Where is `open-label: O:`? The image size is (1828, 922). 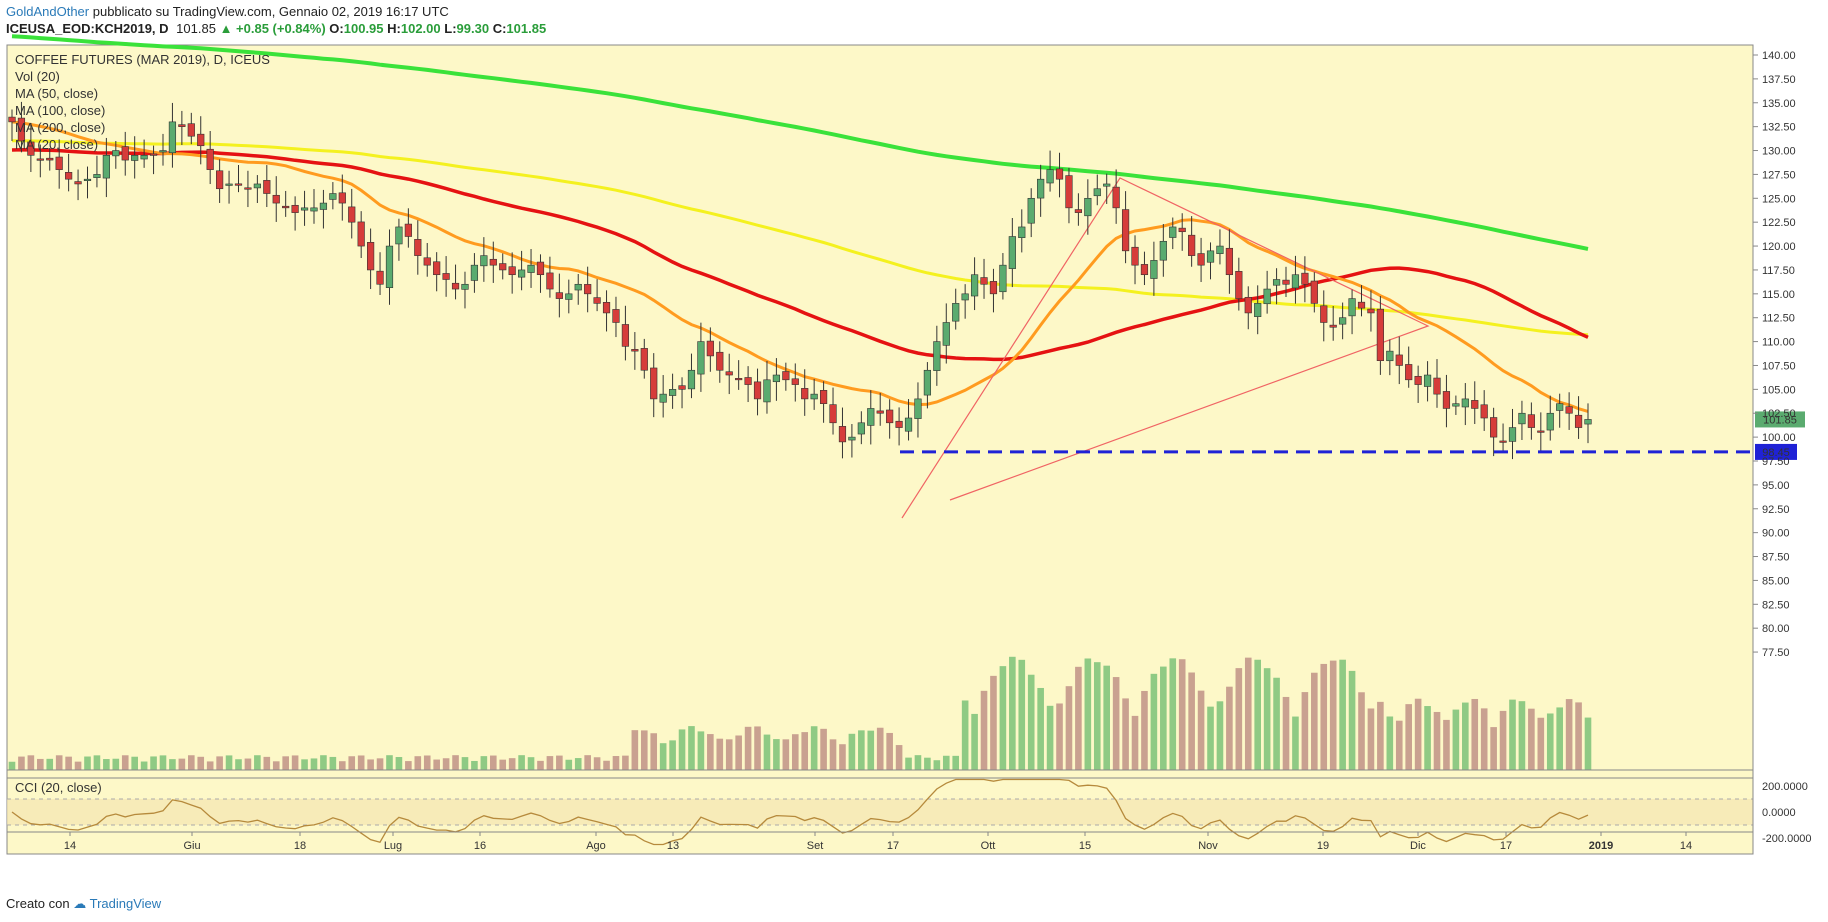
open-label: O: is located at coordinates (336, 28).